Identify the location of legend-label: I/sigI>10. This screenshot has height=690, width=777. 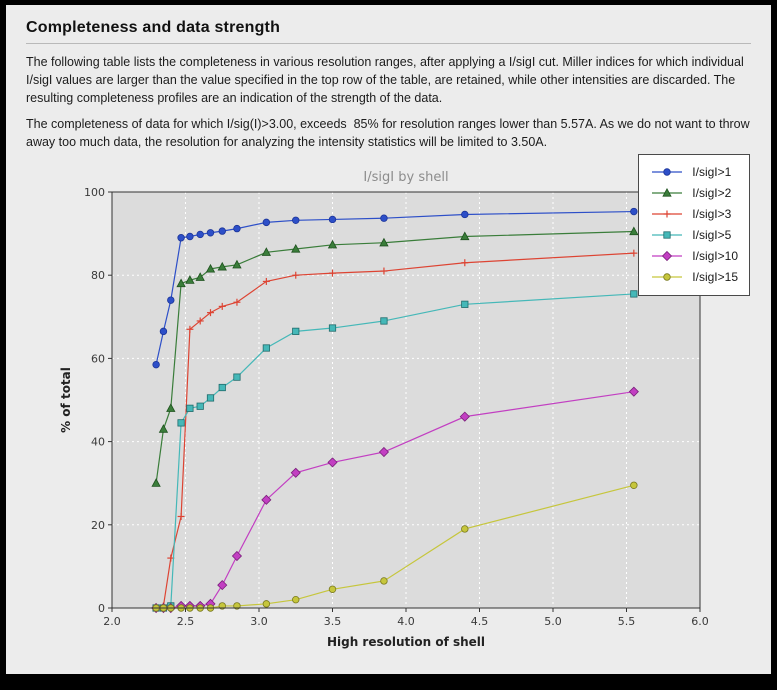
(715, 256).